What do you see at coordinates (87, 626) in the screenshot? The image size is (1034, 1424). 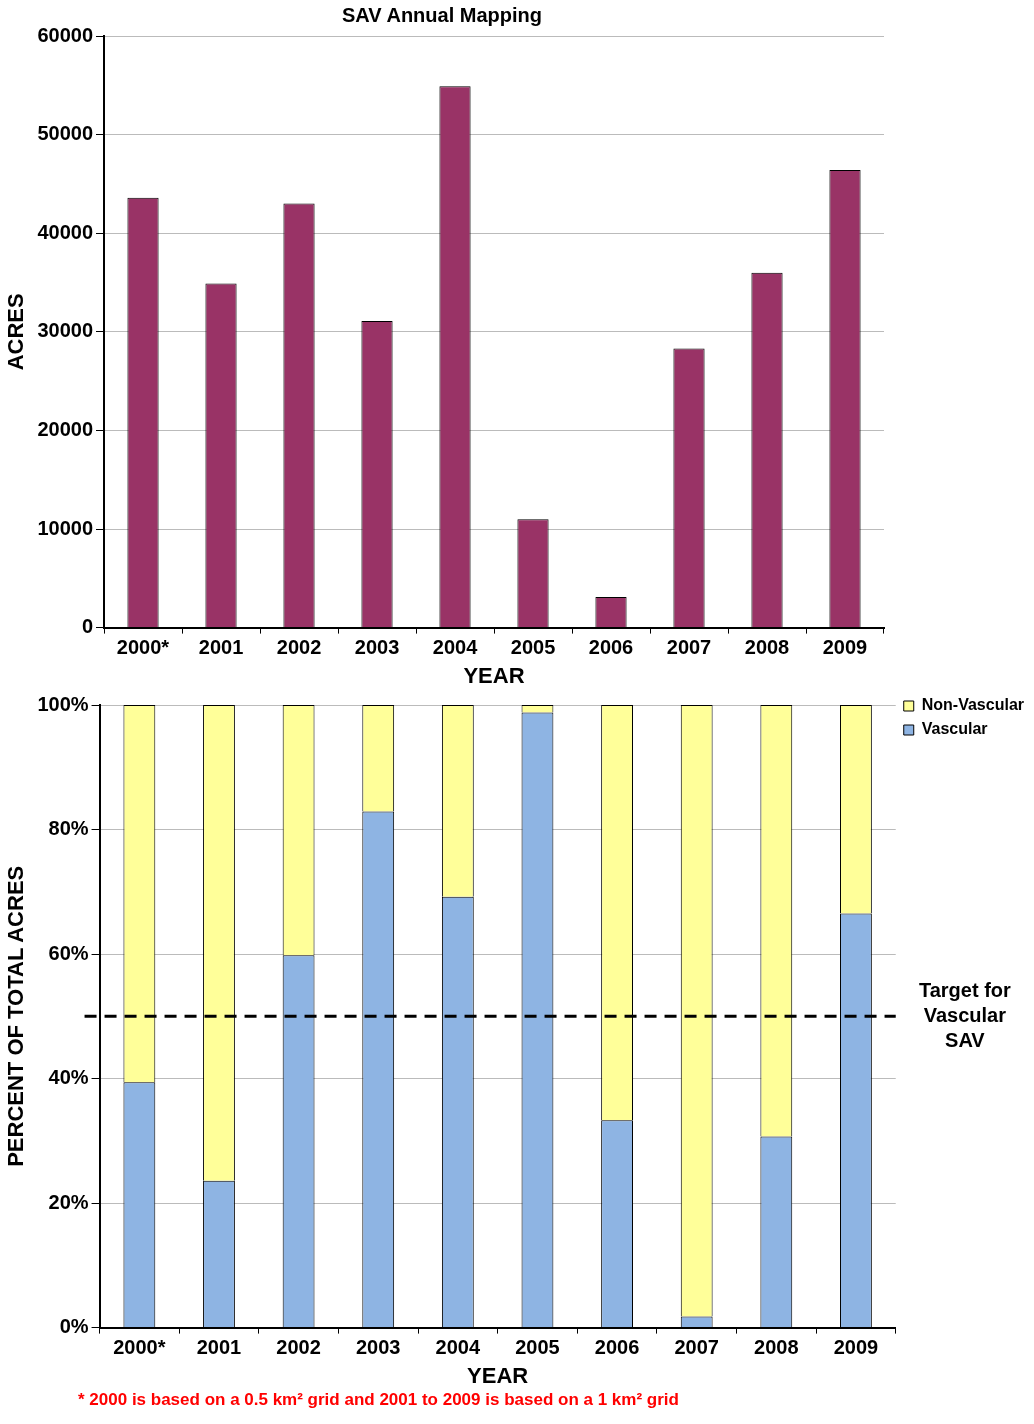 I see `y-tick-label: 0` at bounding box center [87, 626].